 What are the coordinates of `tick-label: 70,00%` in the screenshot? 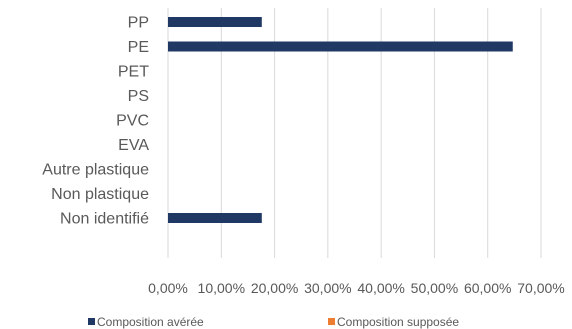 It's located at (540, 288).